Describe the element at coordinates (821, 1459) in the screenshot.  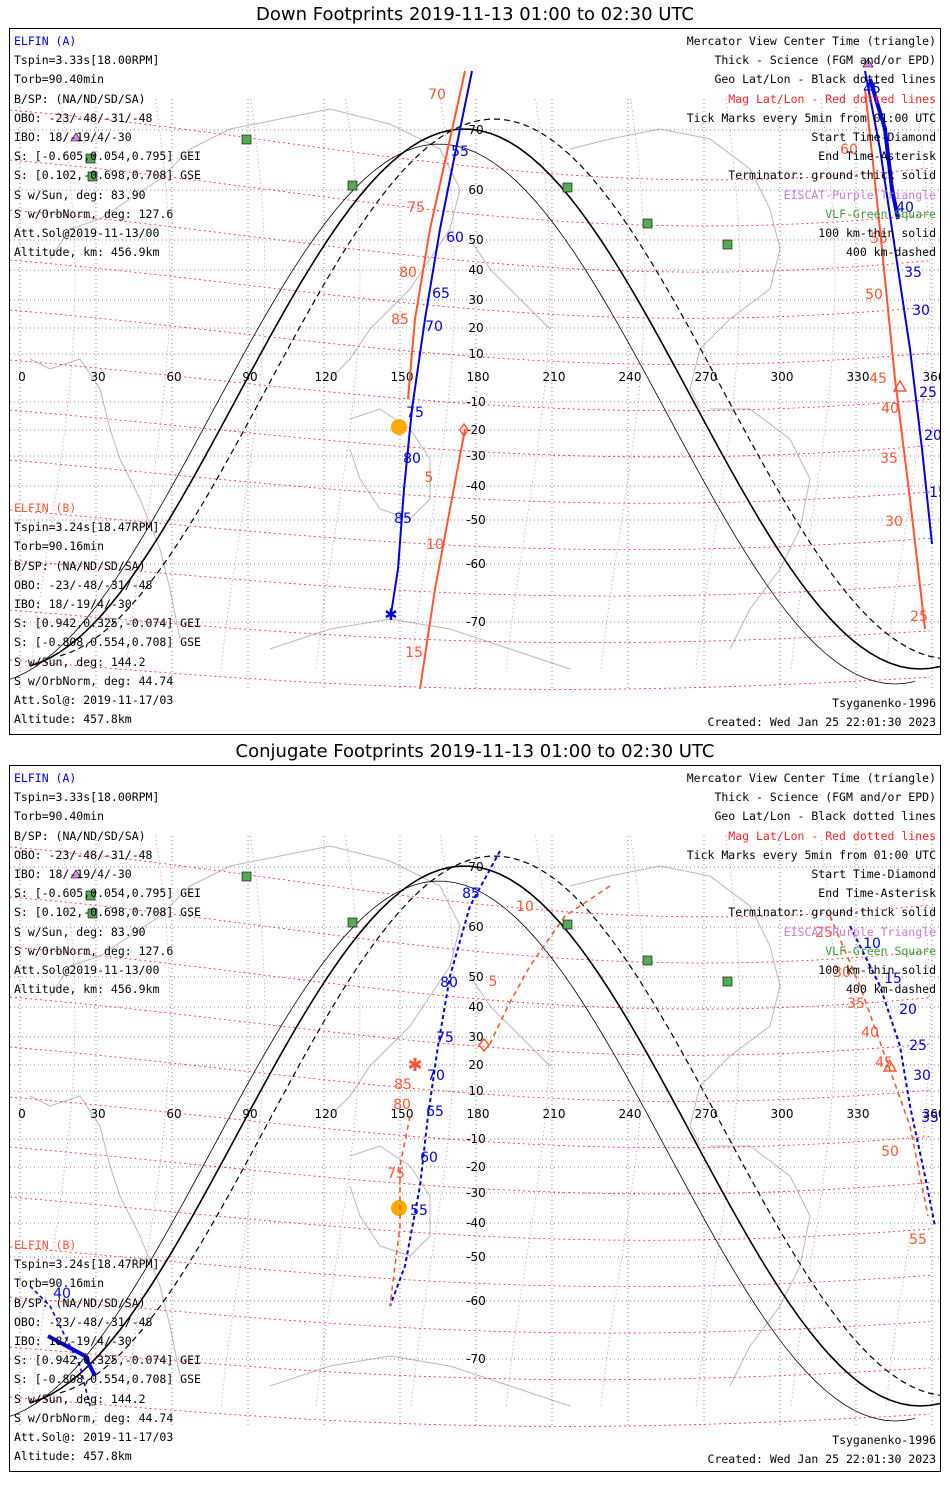
I see `created-label: Created: Wed Jan 25 22:01:30 2023` at that location.